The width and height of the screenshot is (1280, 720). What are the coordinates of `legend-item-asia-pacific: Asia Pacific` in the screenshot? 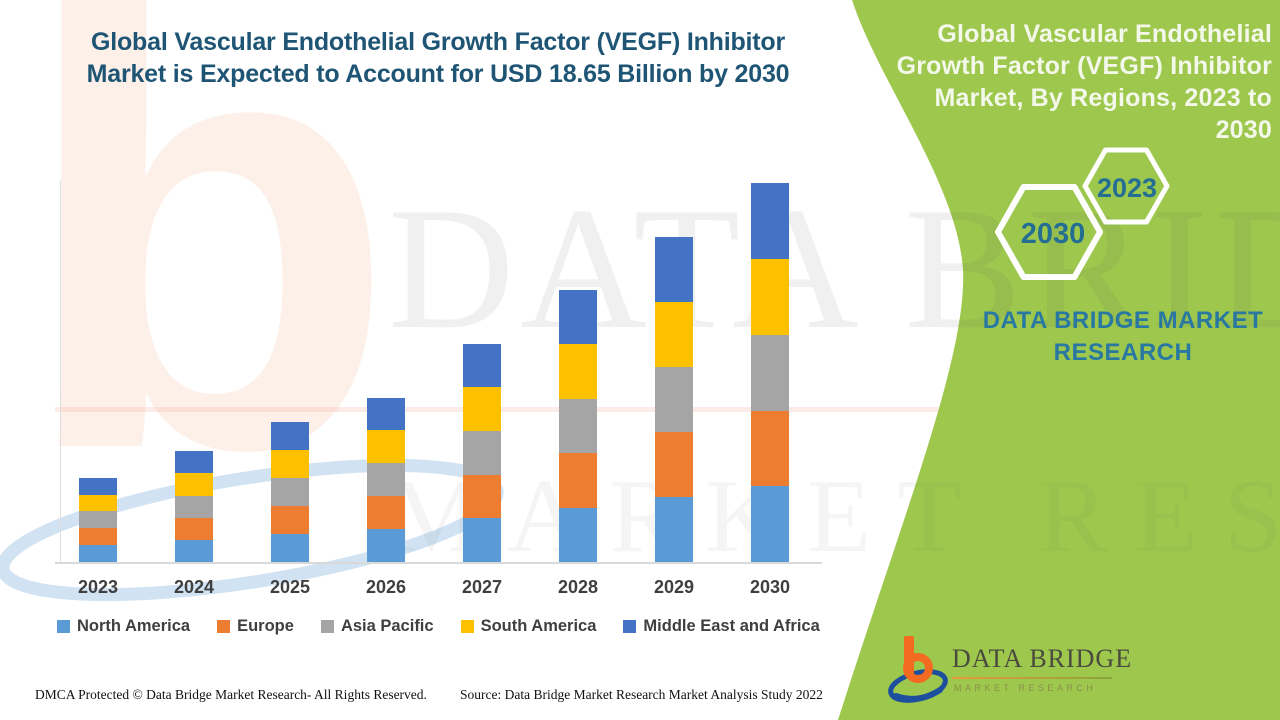 It's located at (377, 626).